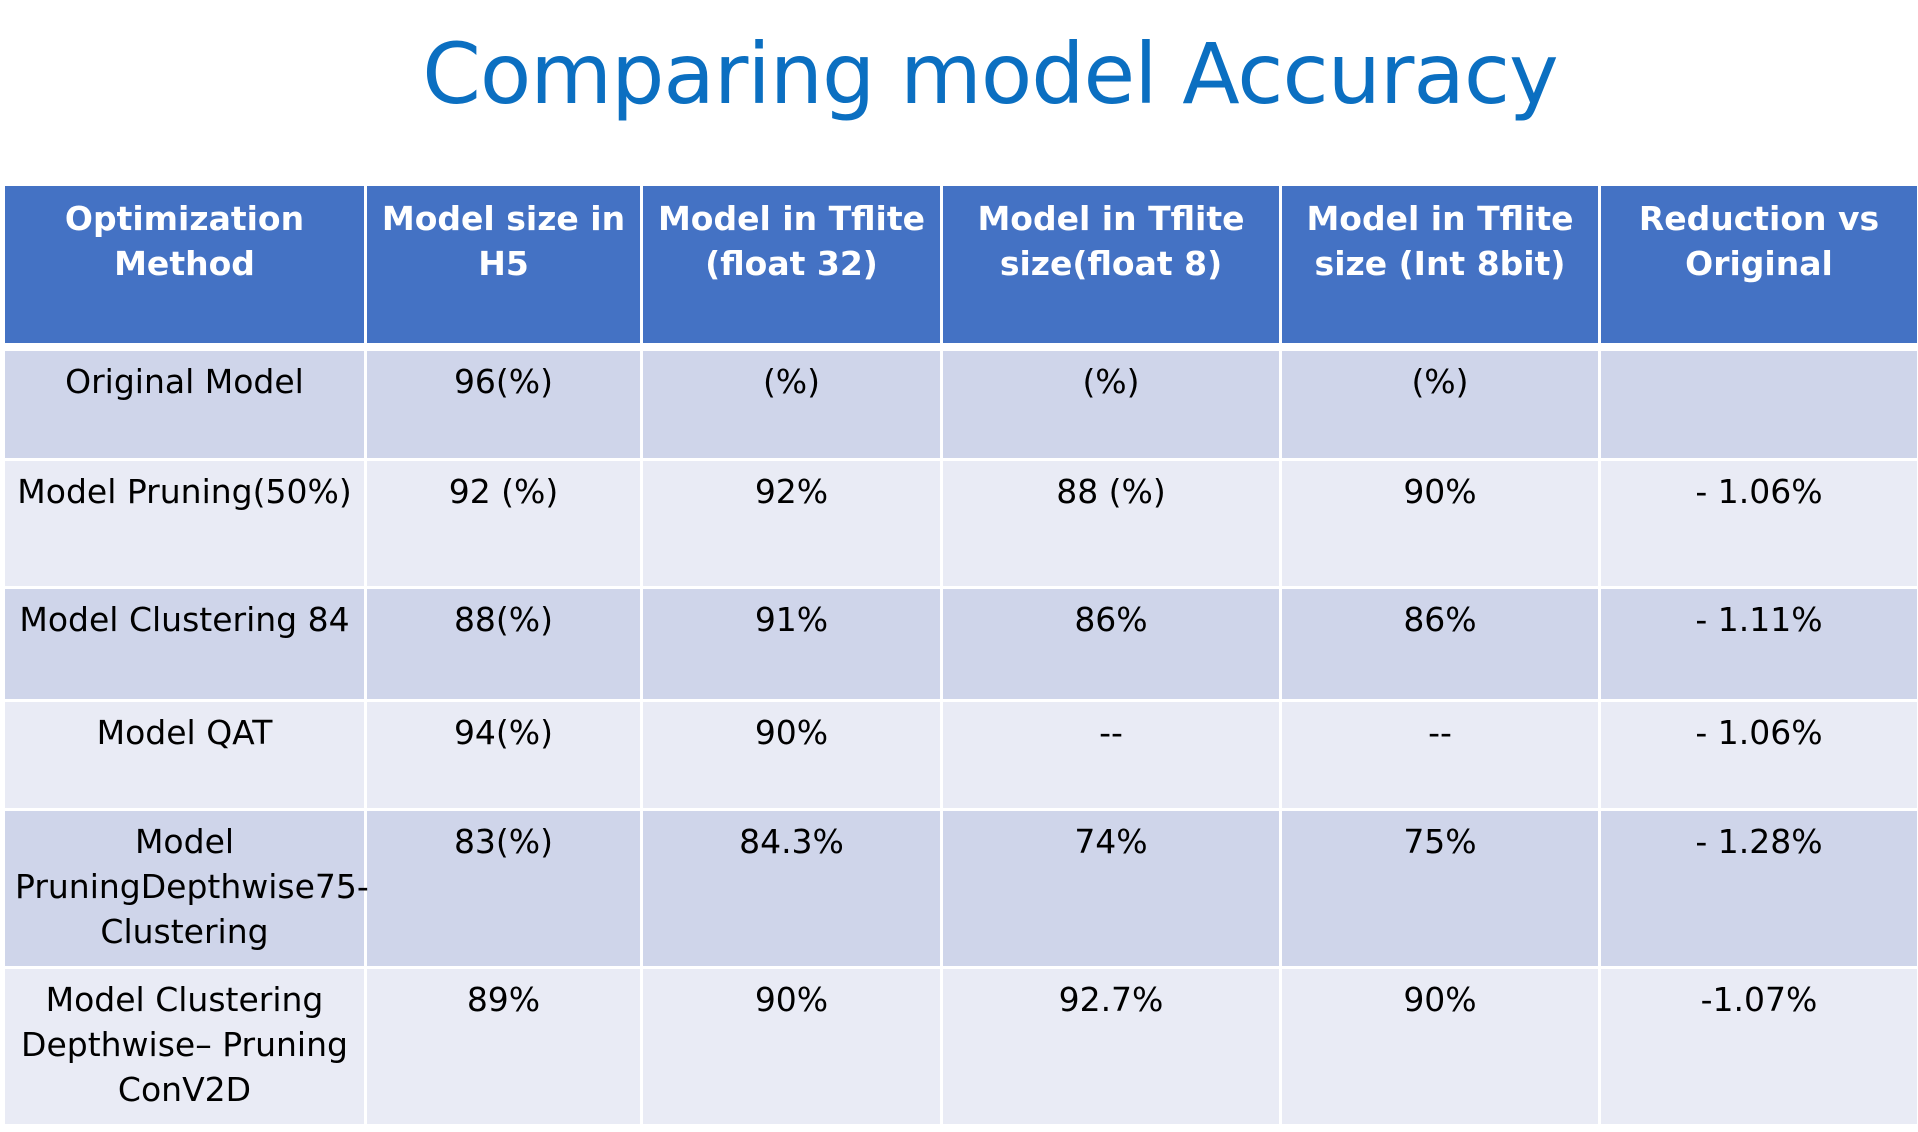 This screenshot has height=1132, width=1918. Describe the element at coordinates (503, 644) in the screenshot. I see `cell-h5: 88(%)` at that location.